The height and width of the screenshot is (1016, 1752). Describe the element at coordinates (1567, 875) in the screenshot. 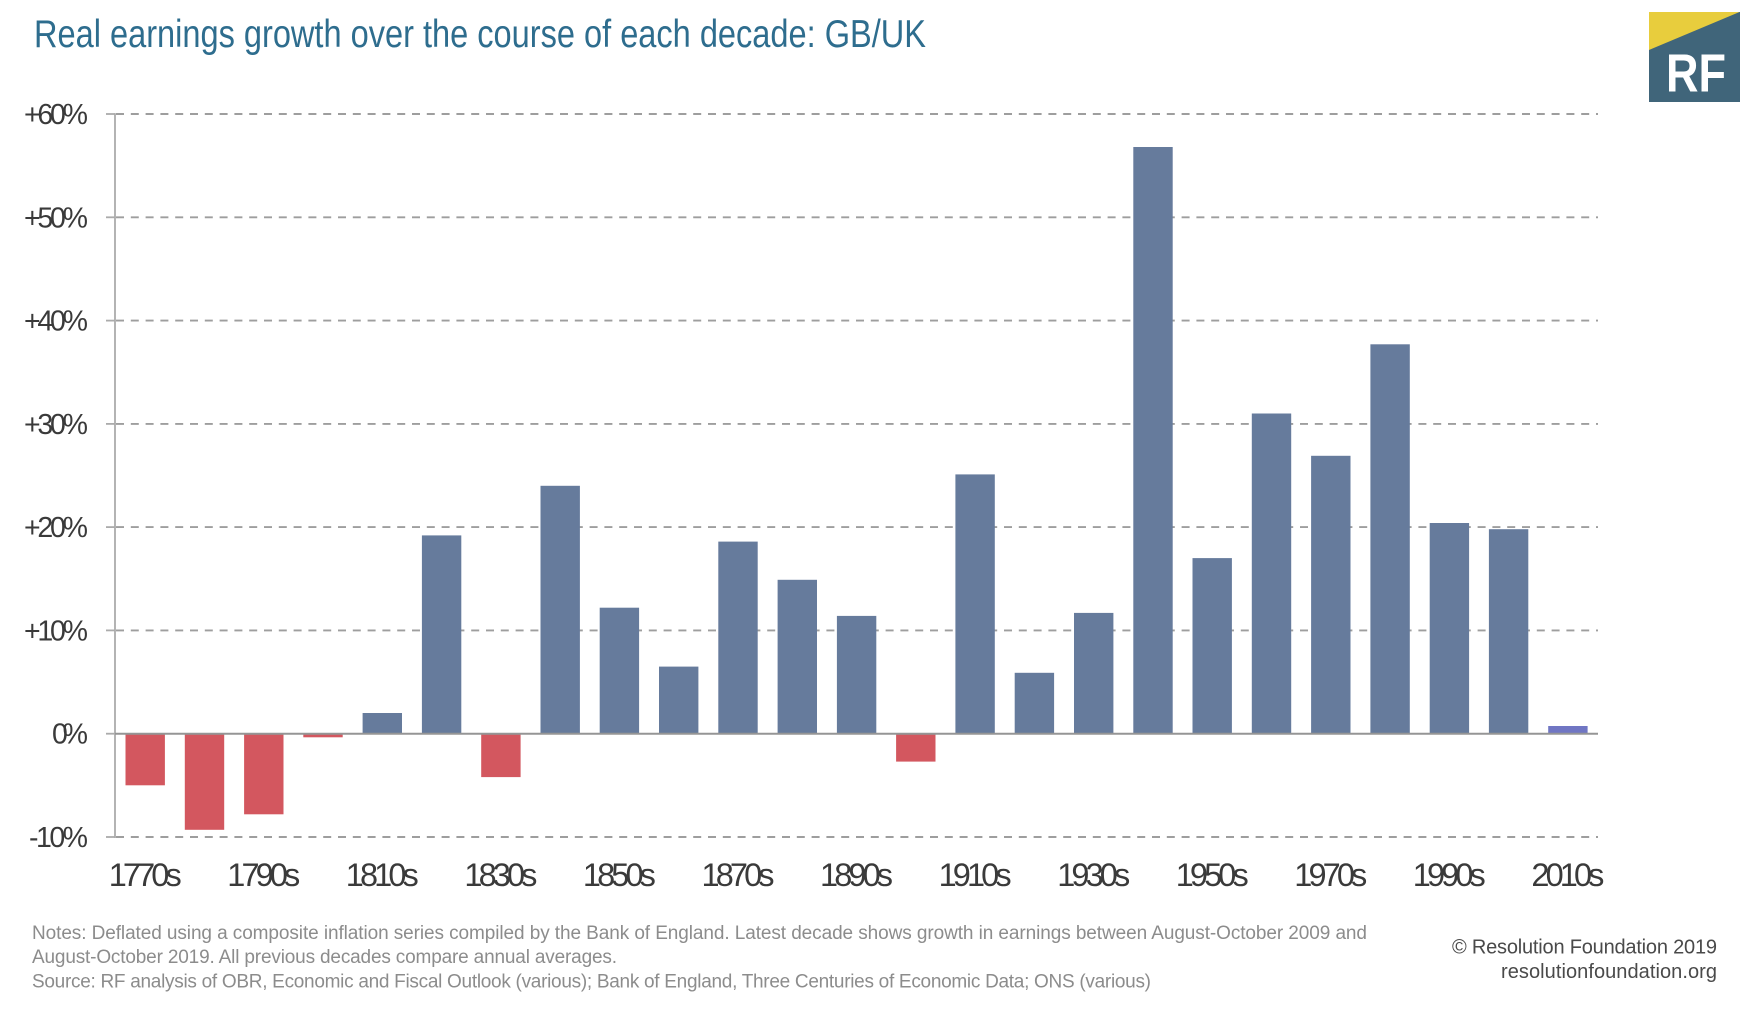

I see `svg-text: 2010s` at that location.